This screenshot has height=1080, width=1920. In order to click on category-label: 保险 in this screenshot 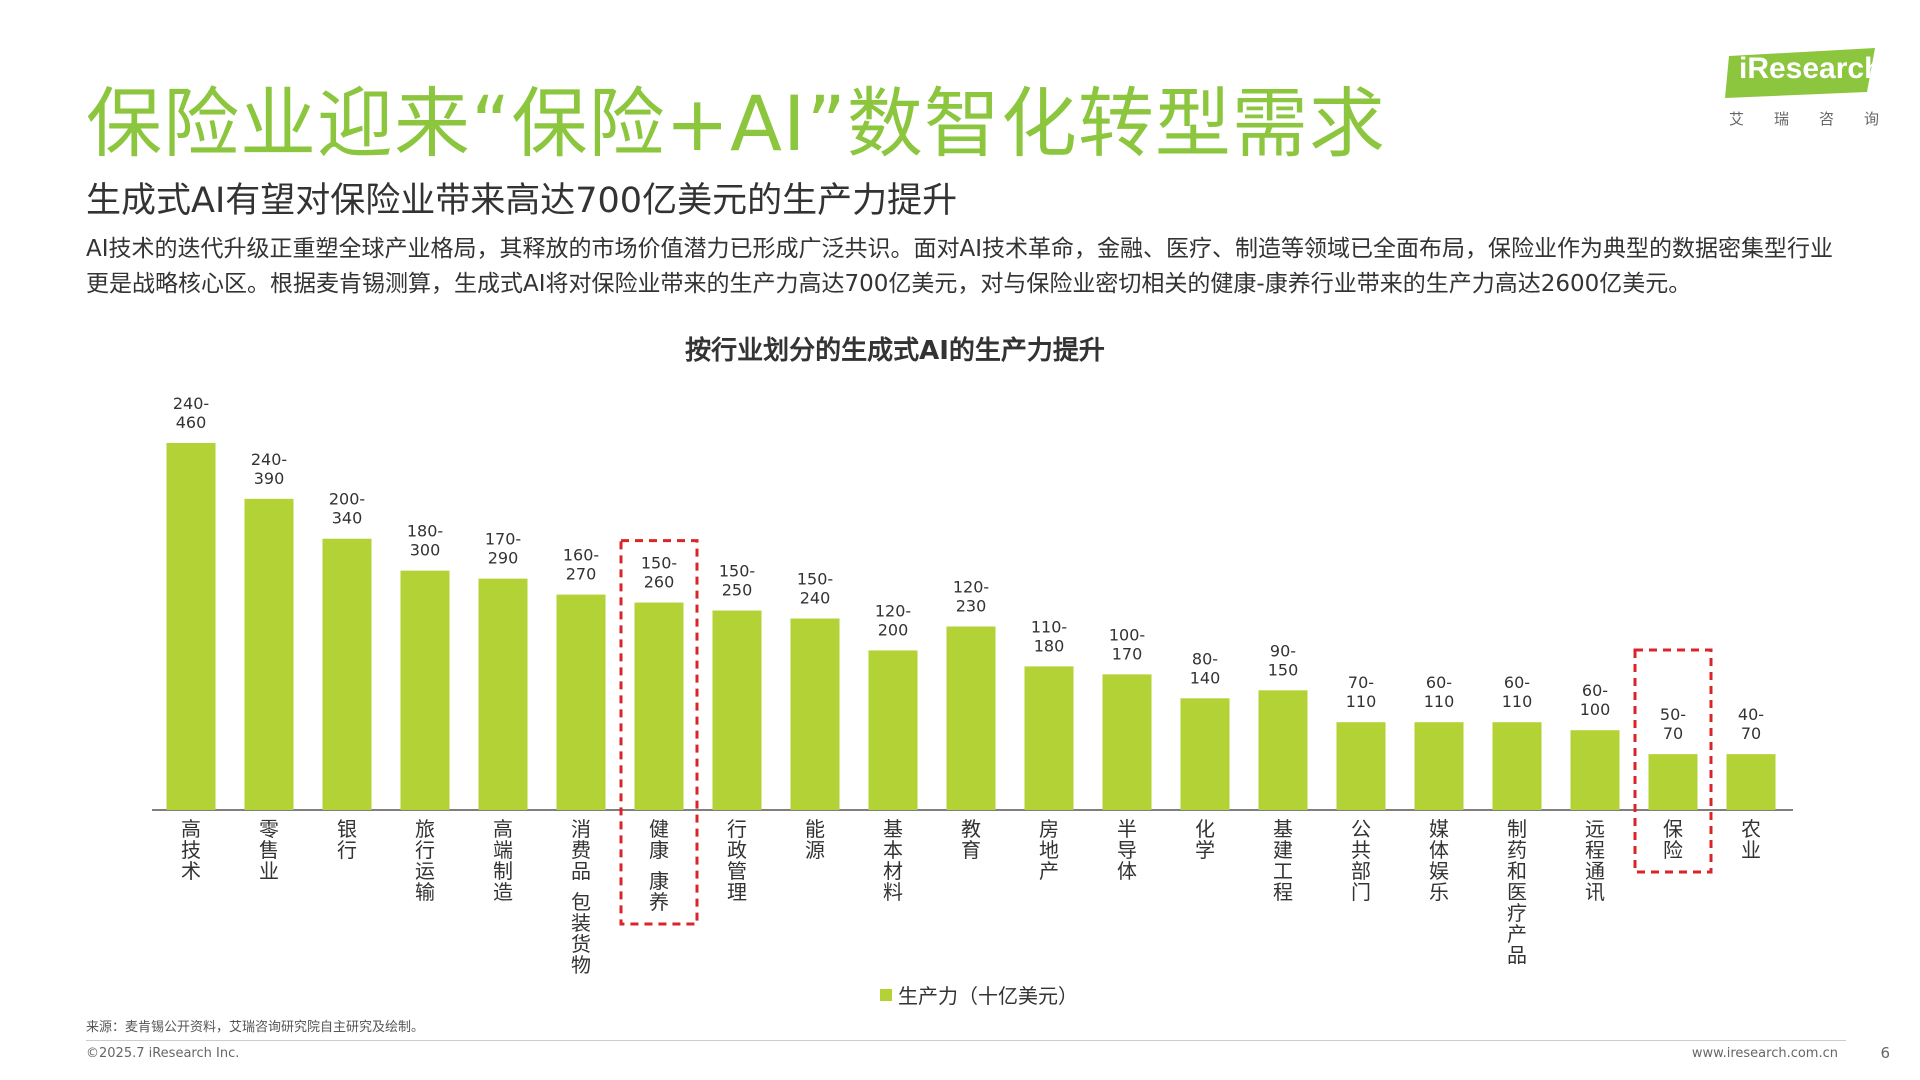, I will do `click(1673, 839)`.